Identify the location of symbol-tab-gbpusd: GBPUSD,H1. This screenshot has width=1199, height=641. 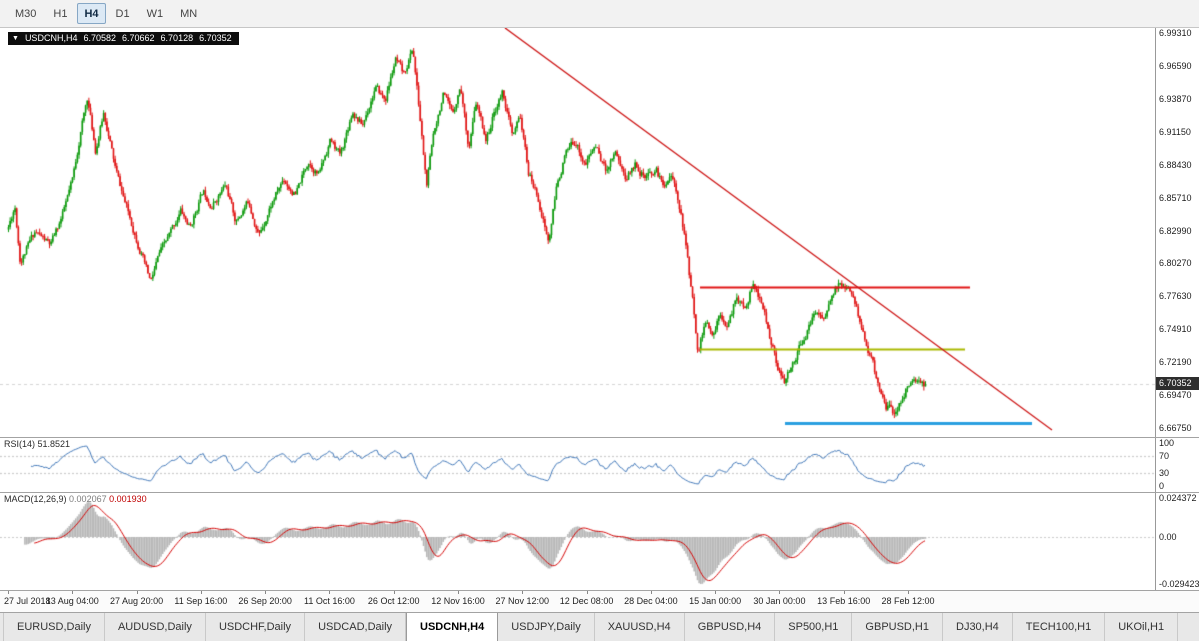
(897, 627).